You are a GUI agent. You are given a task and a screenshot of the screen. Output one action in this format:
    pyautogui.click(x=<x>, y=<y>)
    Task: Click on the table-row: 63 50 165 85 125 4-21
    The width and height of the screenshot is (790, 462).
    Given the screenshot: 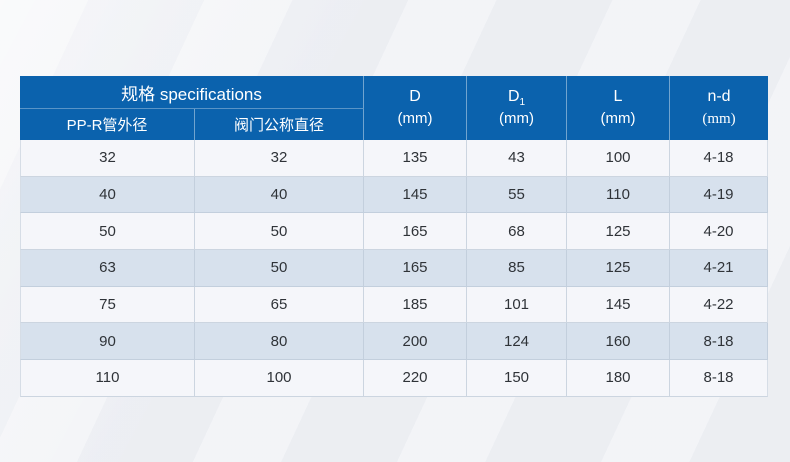 What is the action you would take?
    pyautogui.click(x=394, y=268)
    